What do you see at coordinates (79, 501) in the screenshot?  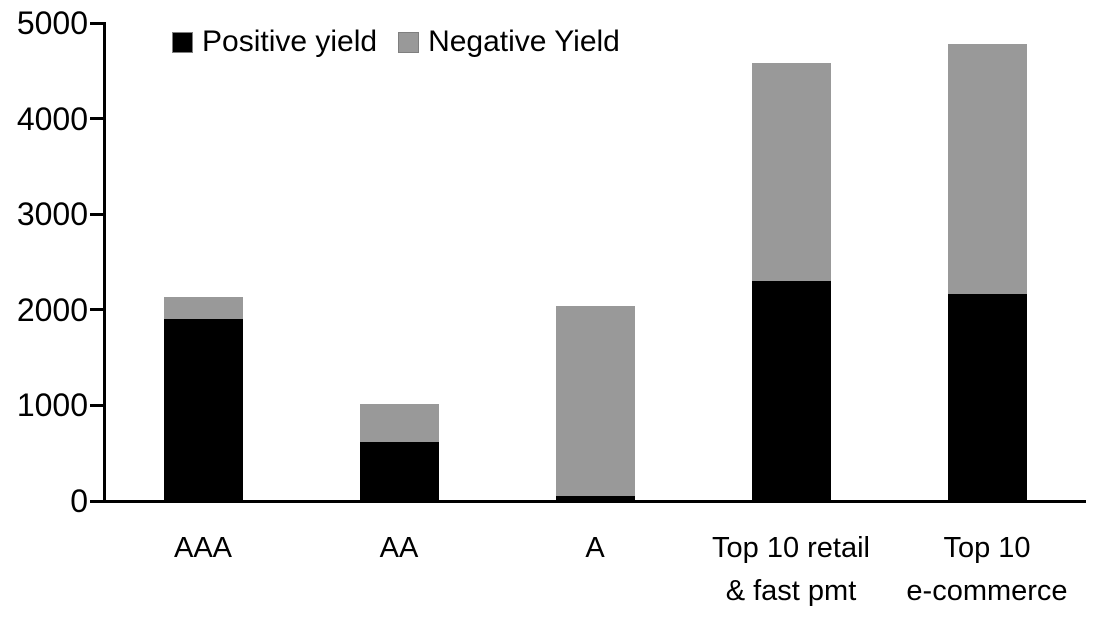 I see `y-axis-tick-label: 0` at bounding box center [79, 501].